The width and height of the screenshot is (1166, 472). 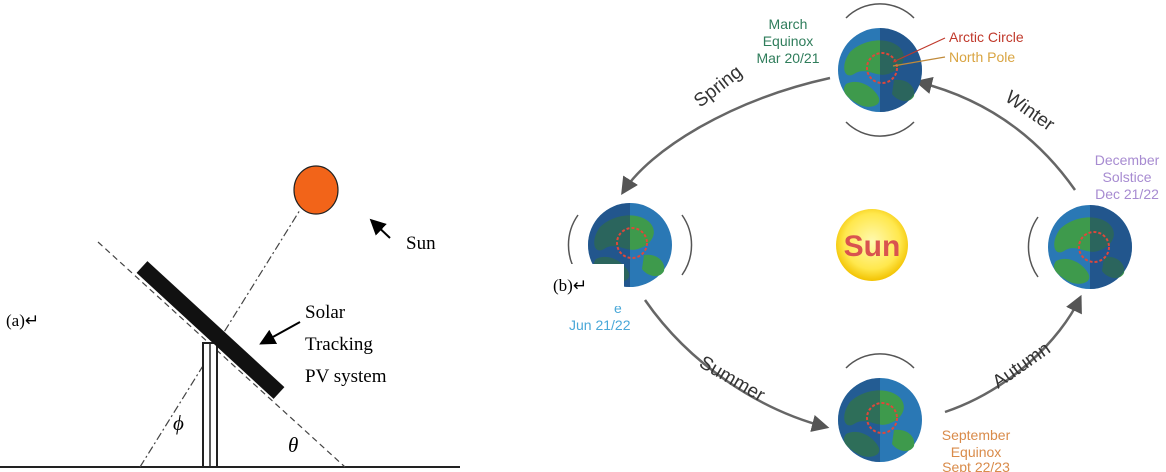 I want to click on panel-b-tag-box, so click(x=586, y=285).